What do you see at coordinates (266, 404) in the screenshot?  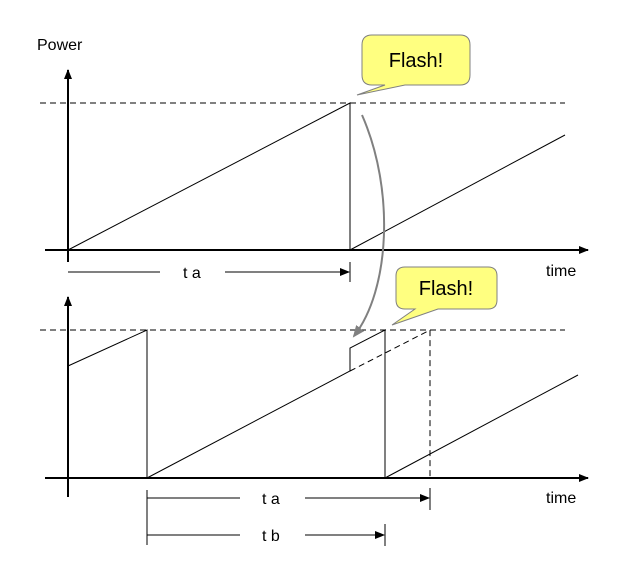 I see `bottom-power-ramp-boosted` at bounding box center [266, 404].